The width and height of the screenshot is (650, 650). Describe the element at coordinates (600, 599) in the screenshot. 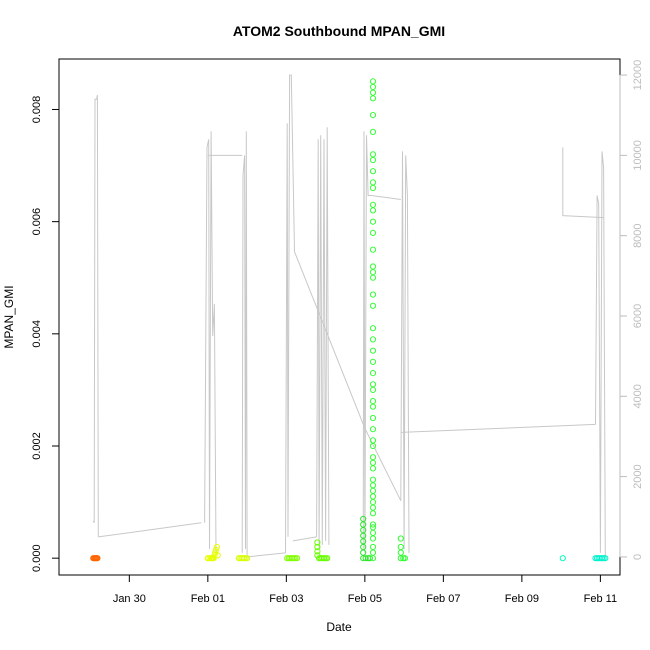

I see `x-tick-label: Feb 11` at that location.